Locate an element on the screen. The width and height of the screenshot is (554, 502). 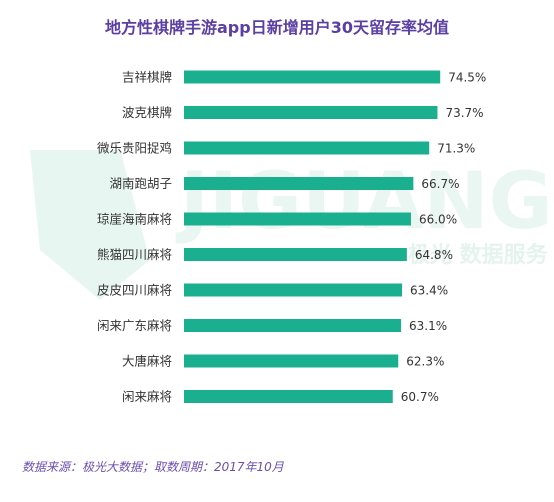
category-label: 琼崖海南麻将 is located at coordinates (134, 219).